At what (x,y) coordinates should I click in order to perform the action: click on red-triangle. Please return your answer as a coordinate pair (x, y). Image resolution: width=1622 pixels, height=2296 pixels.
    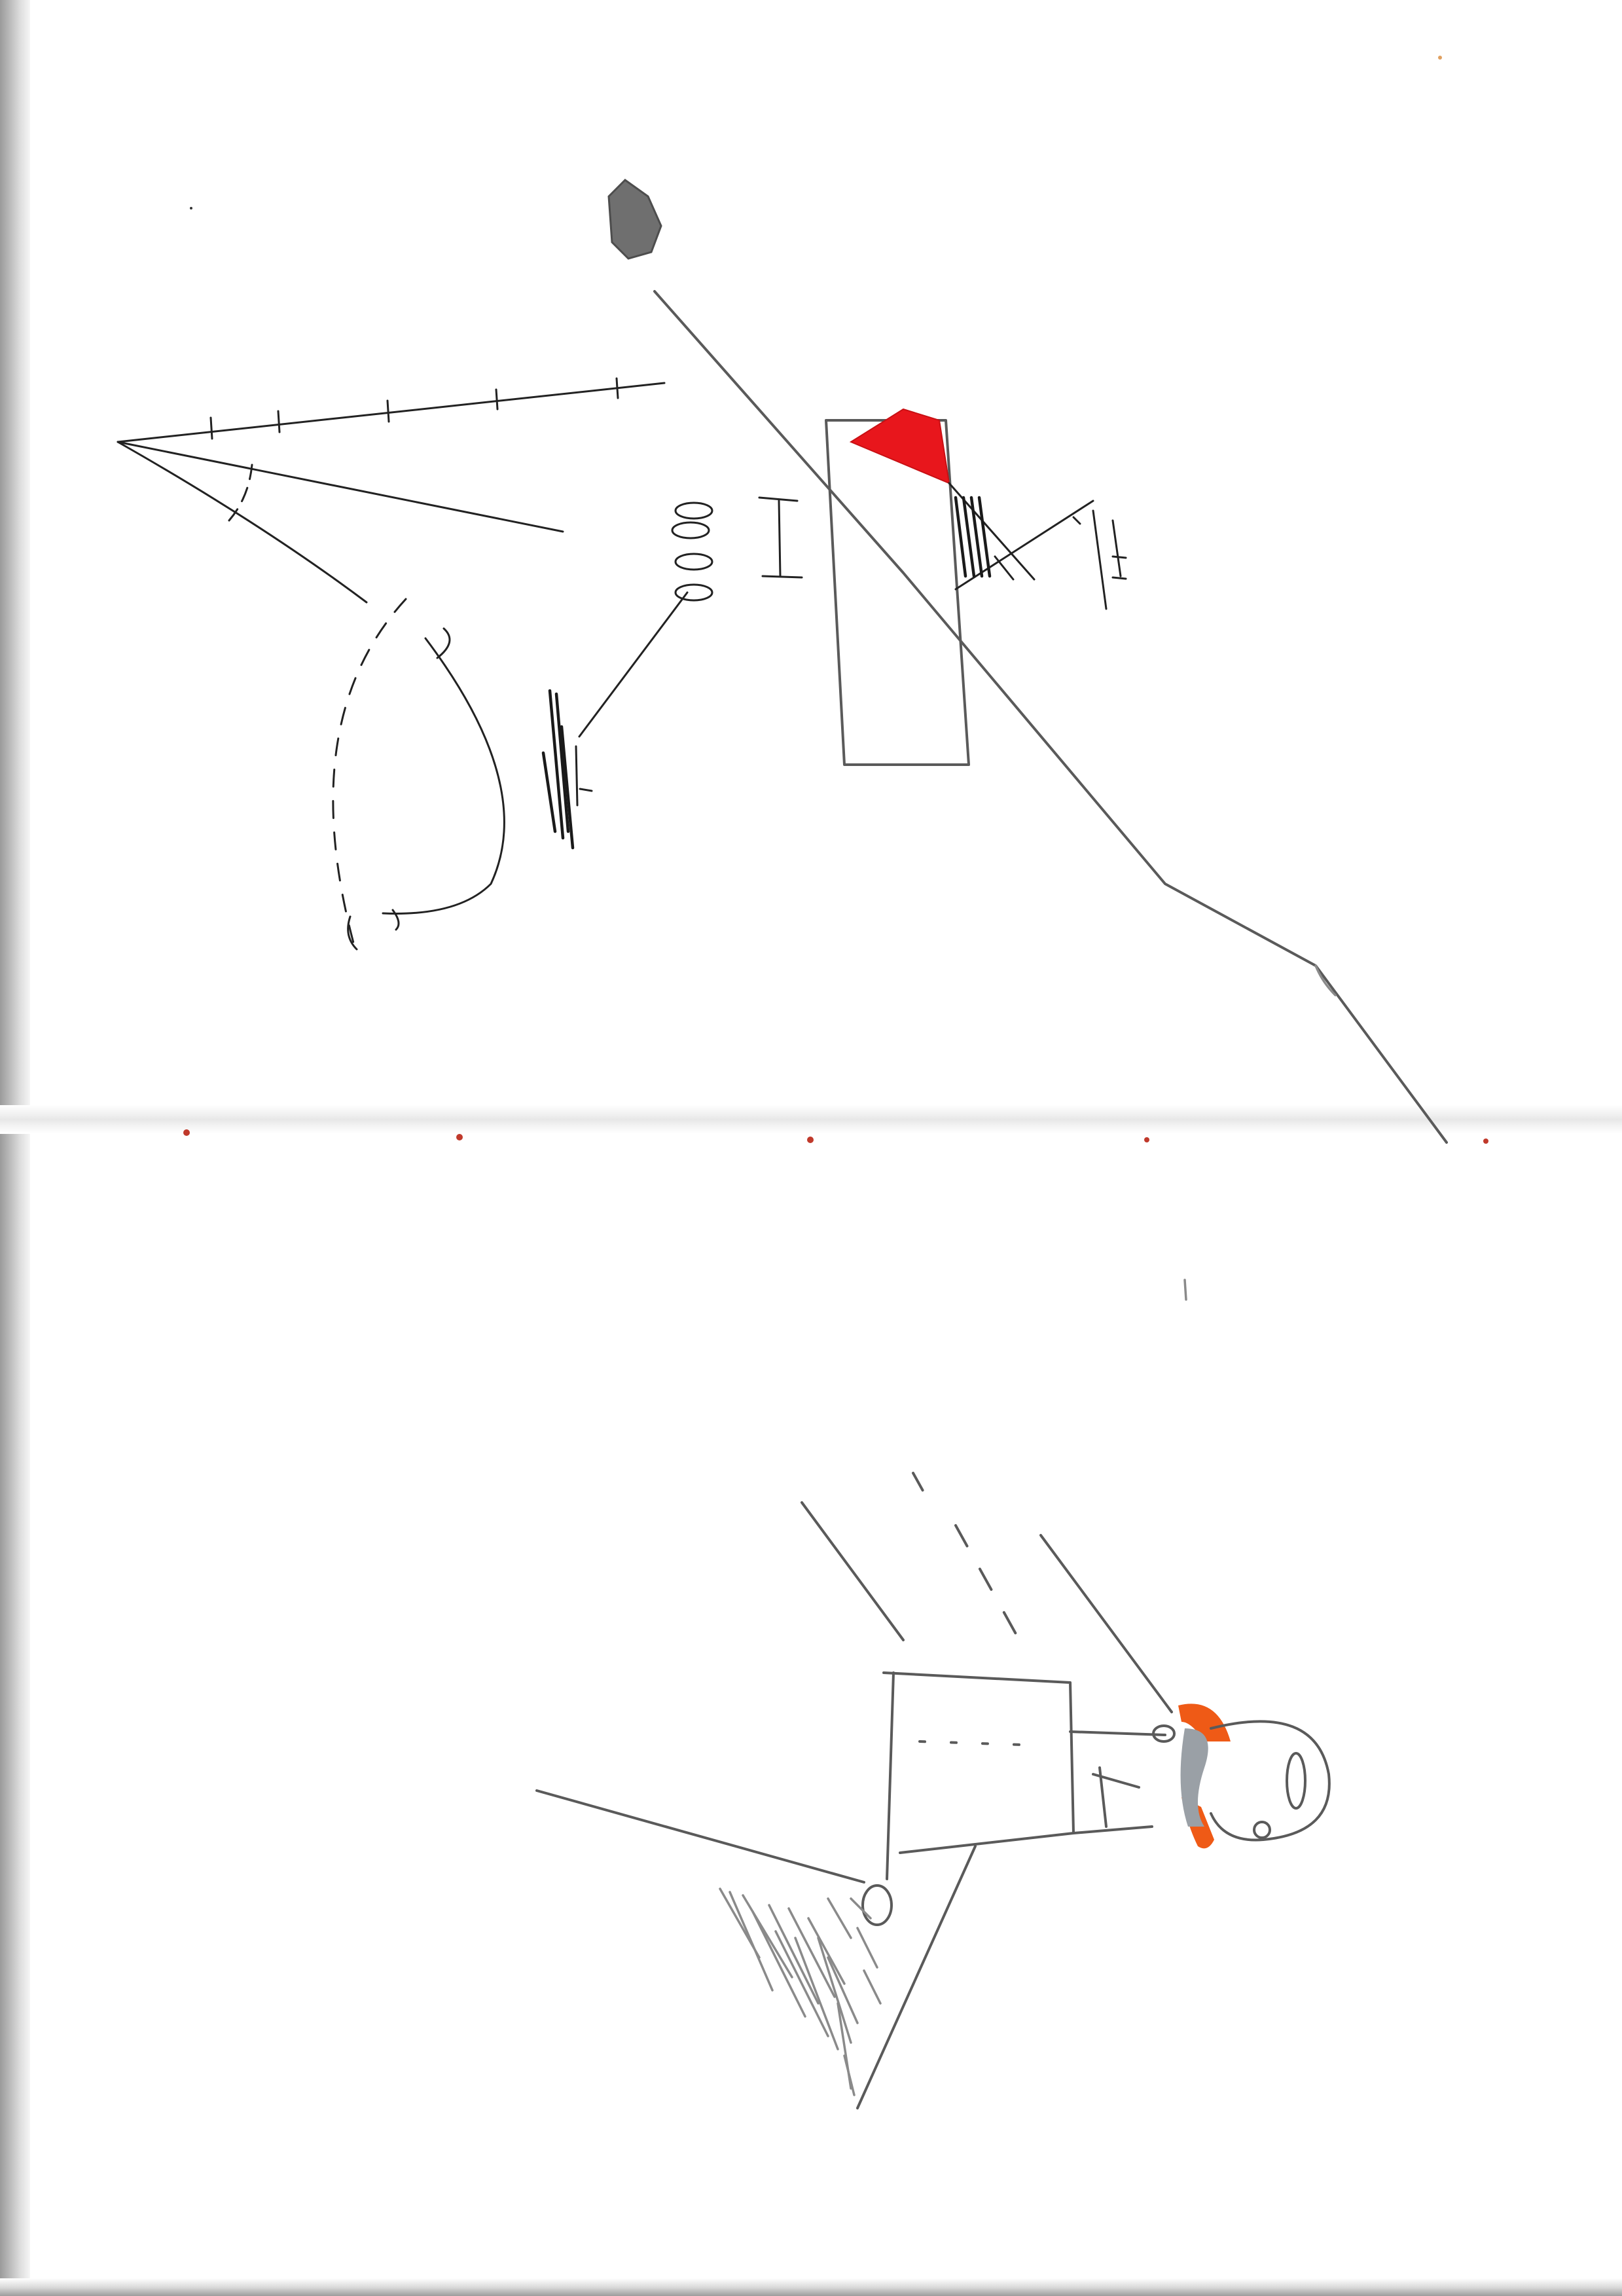
    Looking at the image, I should click on (899, 446).